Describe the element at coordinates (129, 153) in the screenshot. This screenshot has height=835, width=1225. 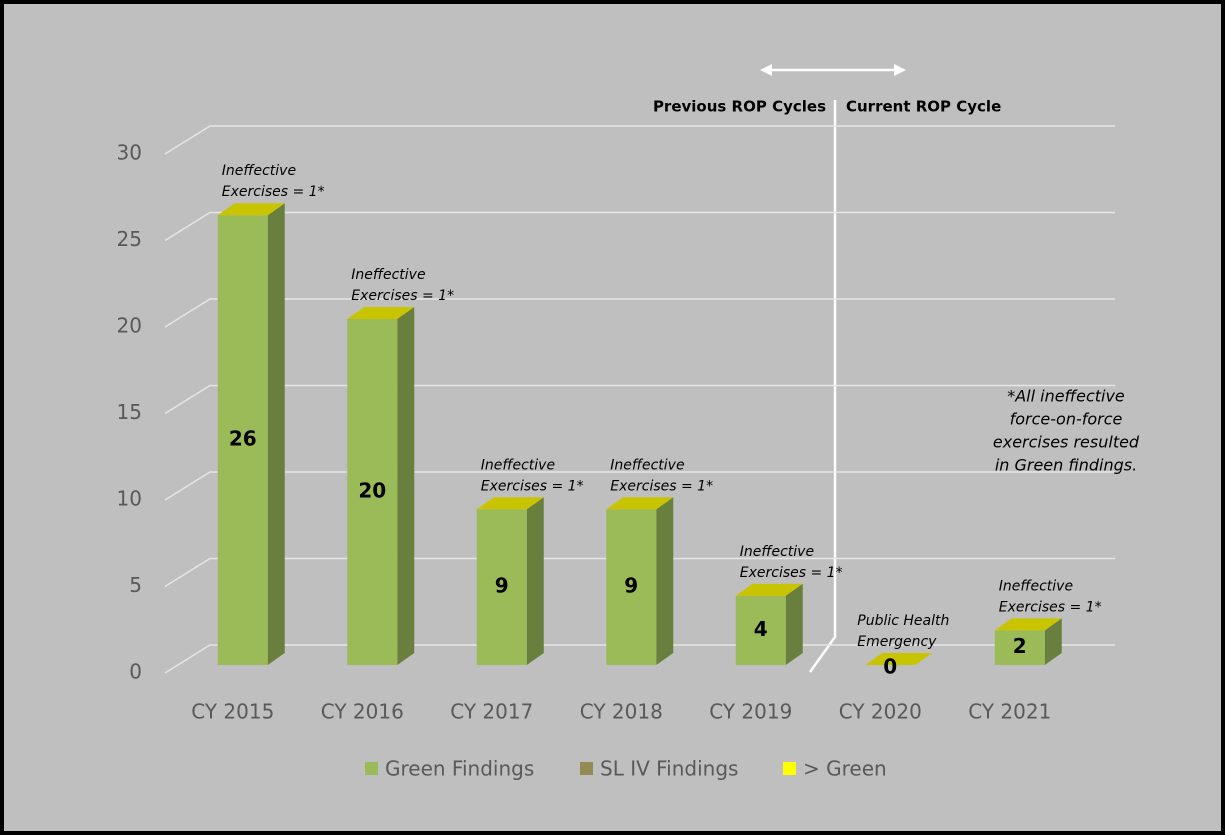
I see `y-tick-label: 30` at that location.